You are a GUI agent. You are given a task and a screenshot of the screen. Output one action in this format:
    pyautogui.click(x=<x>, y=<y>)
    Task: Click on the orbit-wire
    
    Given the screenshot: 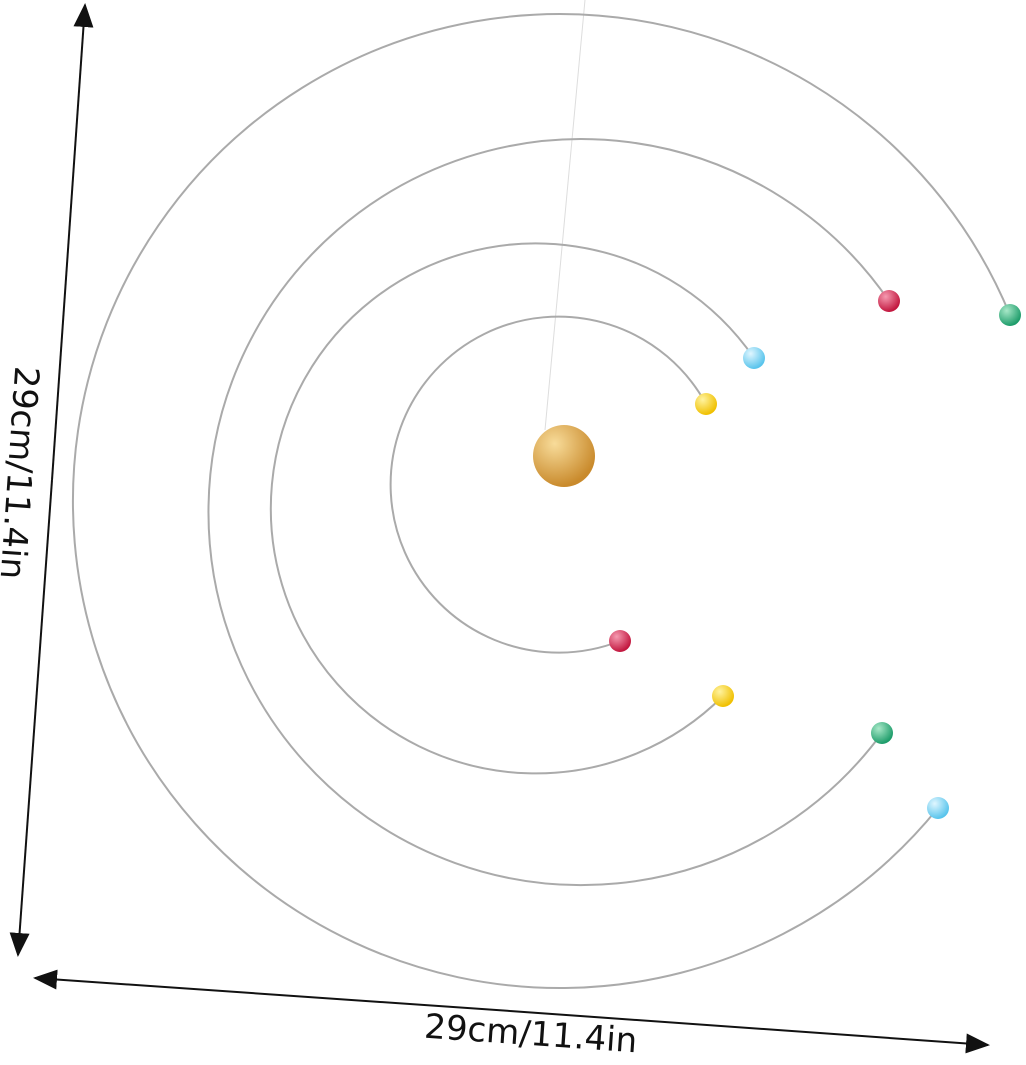 What is the action you would take?
    pyautogui.click(x=548, y=484)
    